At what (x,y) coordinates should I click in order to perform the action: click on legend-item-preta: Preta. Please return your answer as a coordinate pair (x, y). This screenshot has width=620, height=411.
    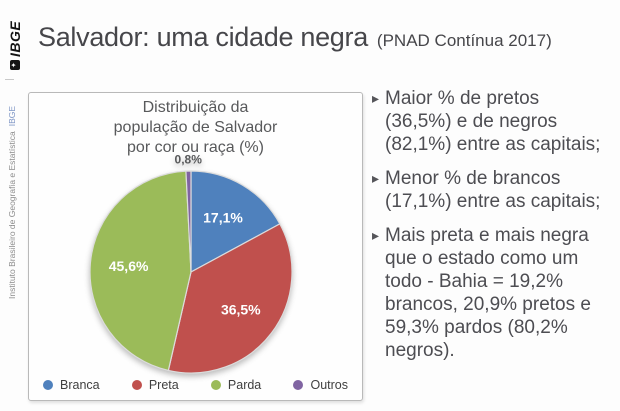
    Looking at the image, I should click on (155, 385).